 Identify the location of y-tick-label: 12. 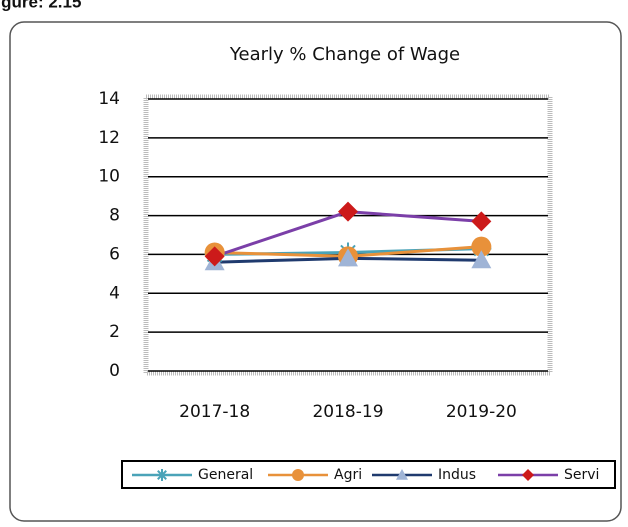
(109, 138).